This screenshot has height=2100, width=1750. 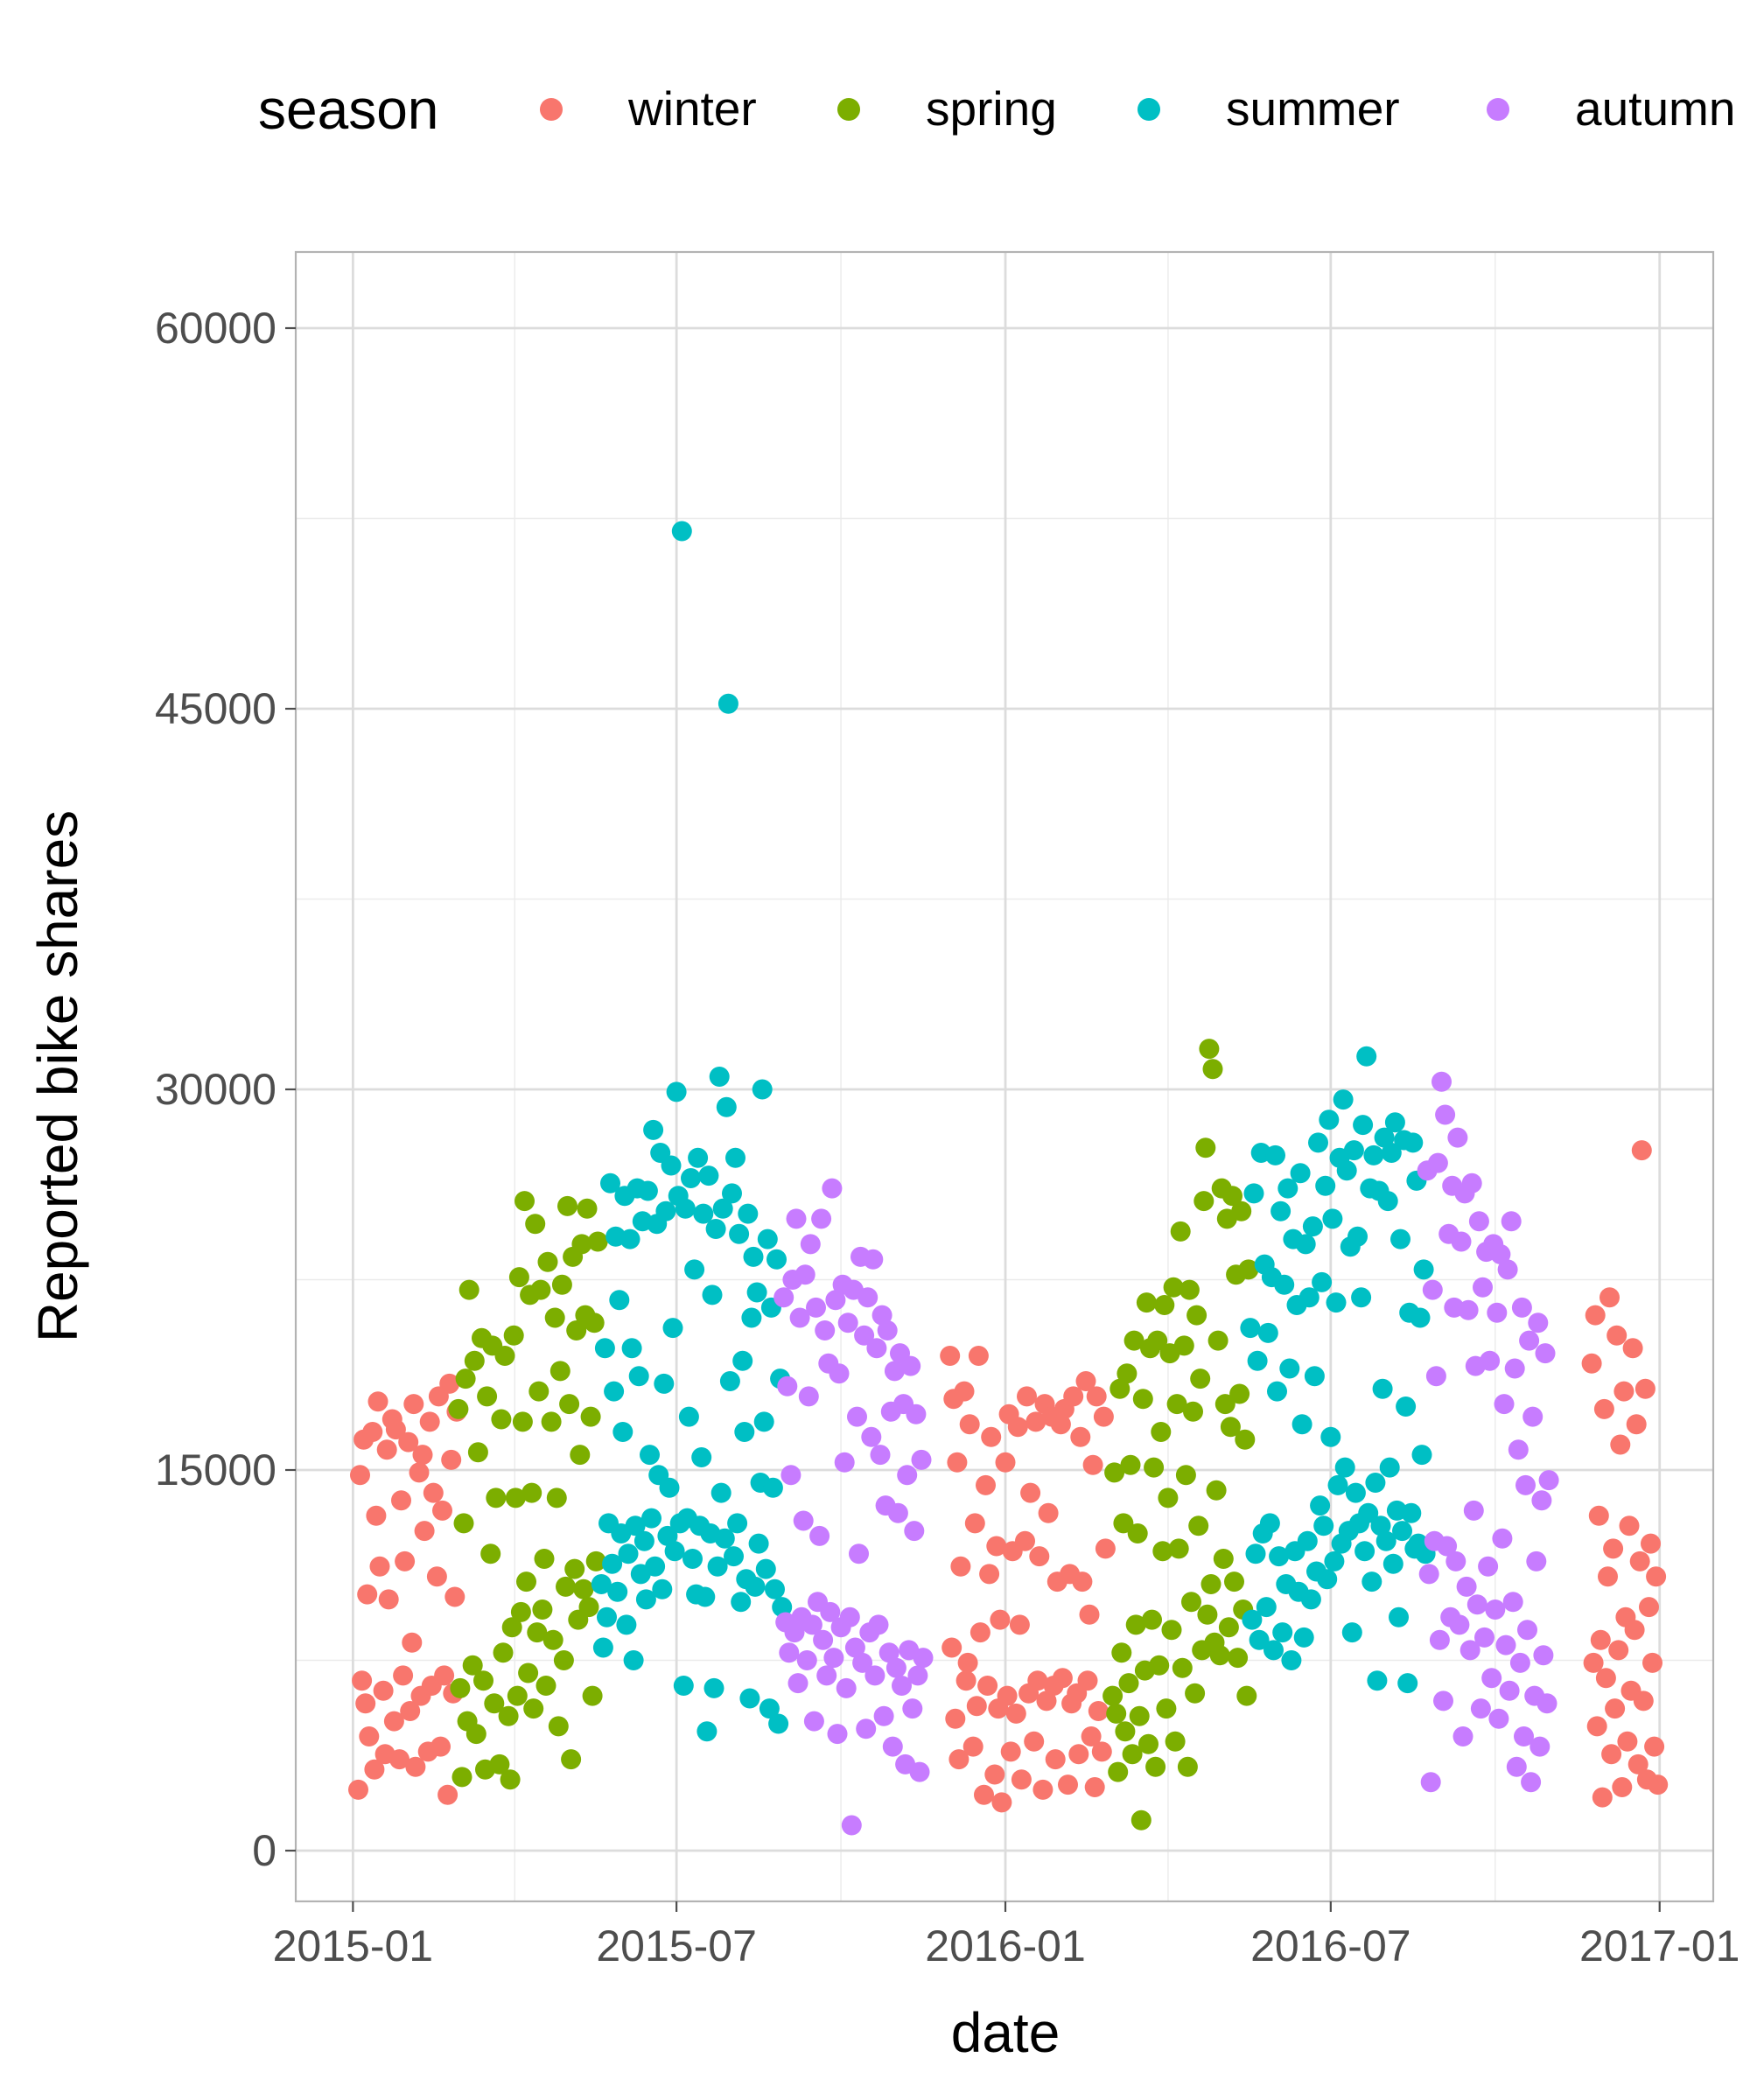 I want to click on legend-key-summer, so click(x=1149, y=109).